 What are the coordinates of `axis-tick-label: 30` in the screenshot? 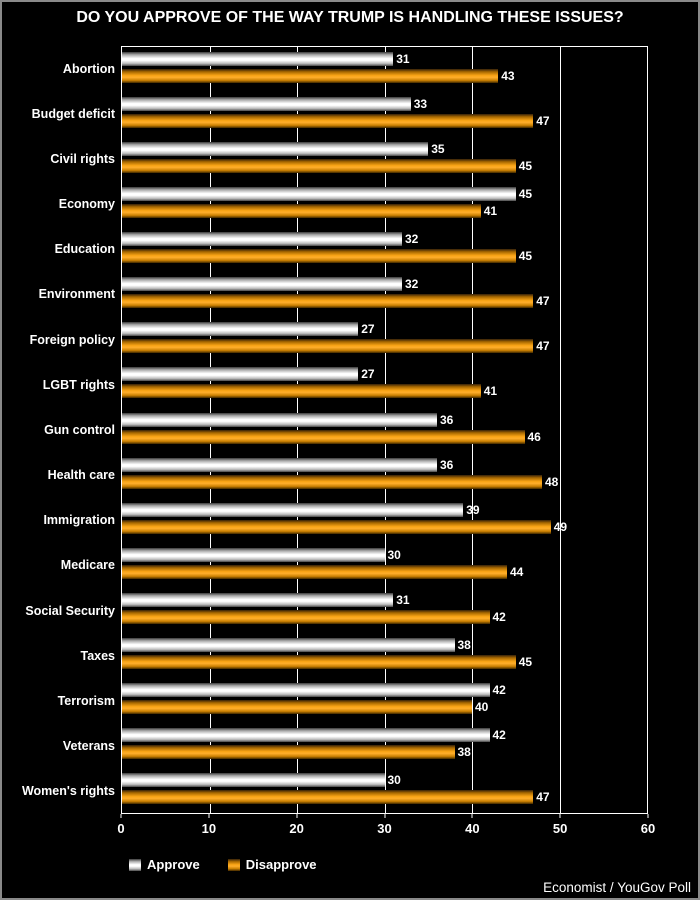 It's located at (384, 828).